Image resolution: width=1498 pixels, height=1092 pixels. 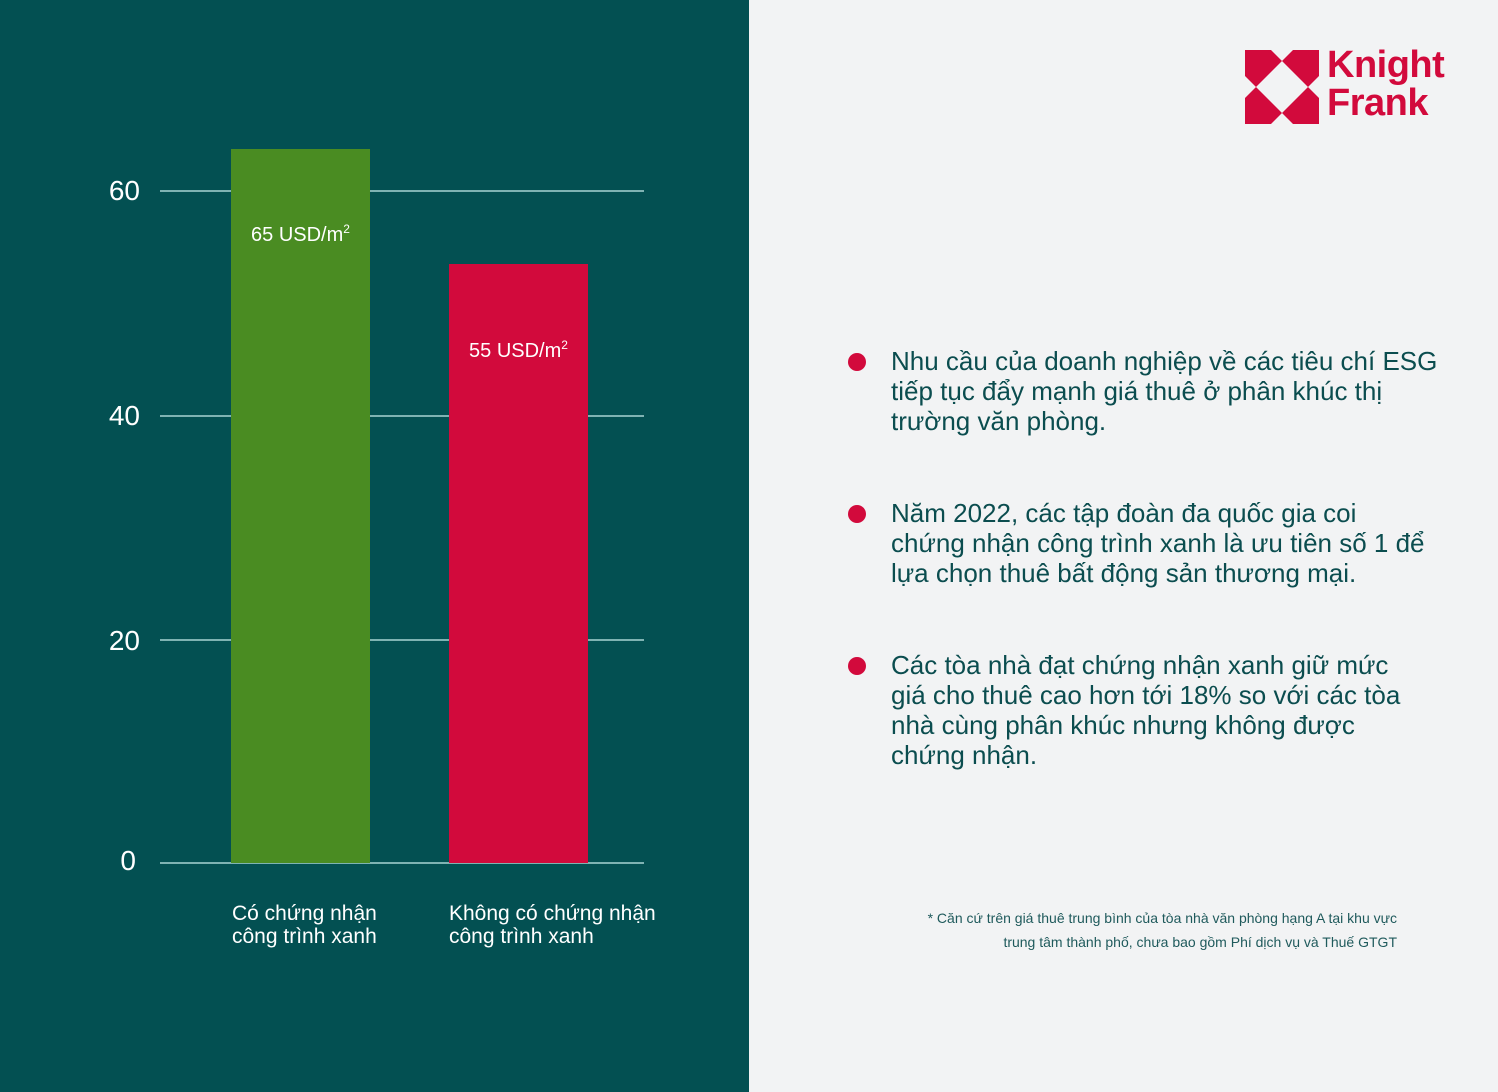 I want to click on y-tick-20: 20, so click(x=124, y=640).